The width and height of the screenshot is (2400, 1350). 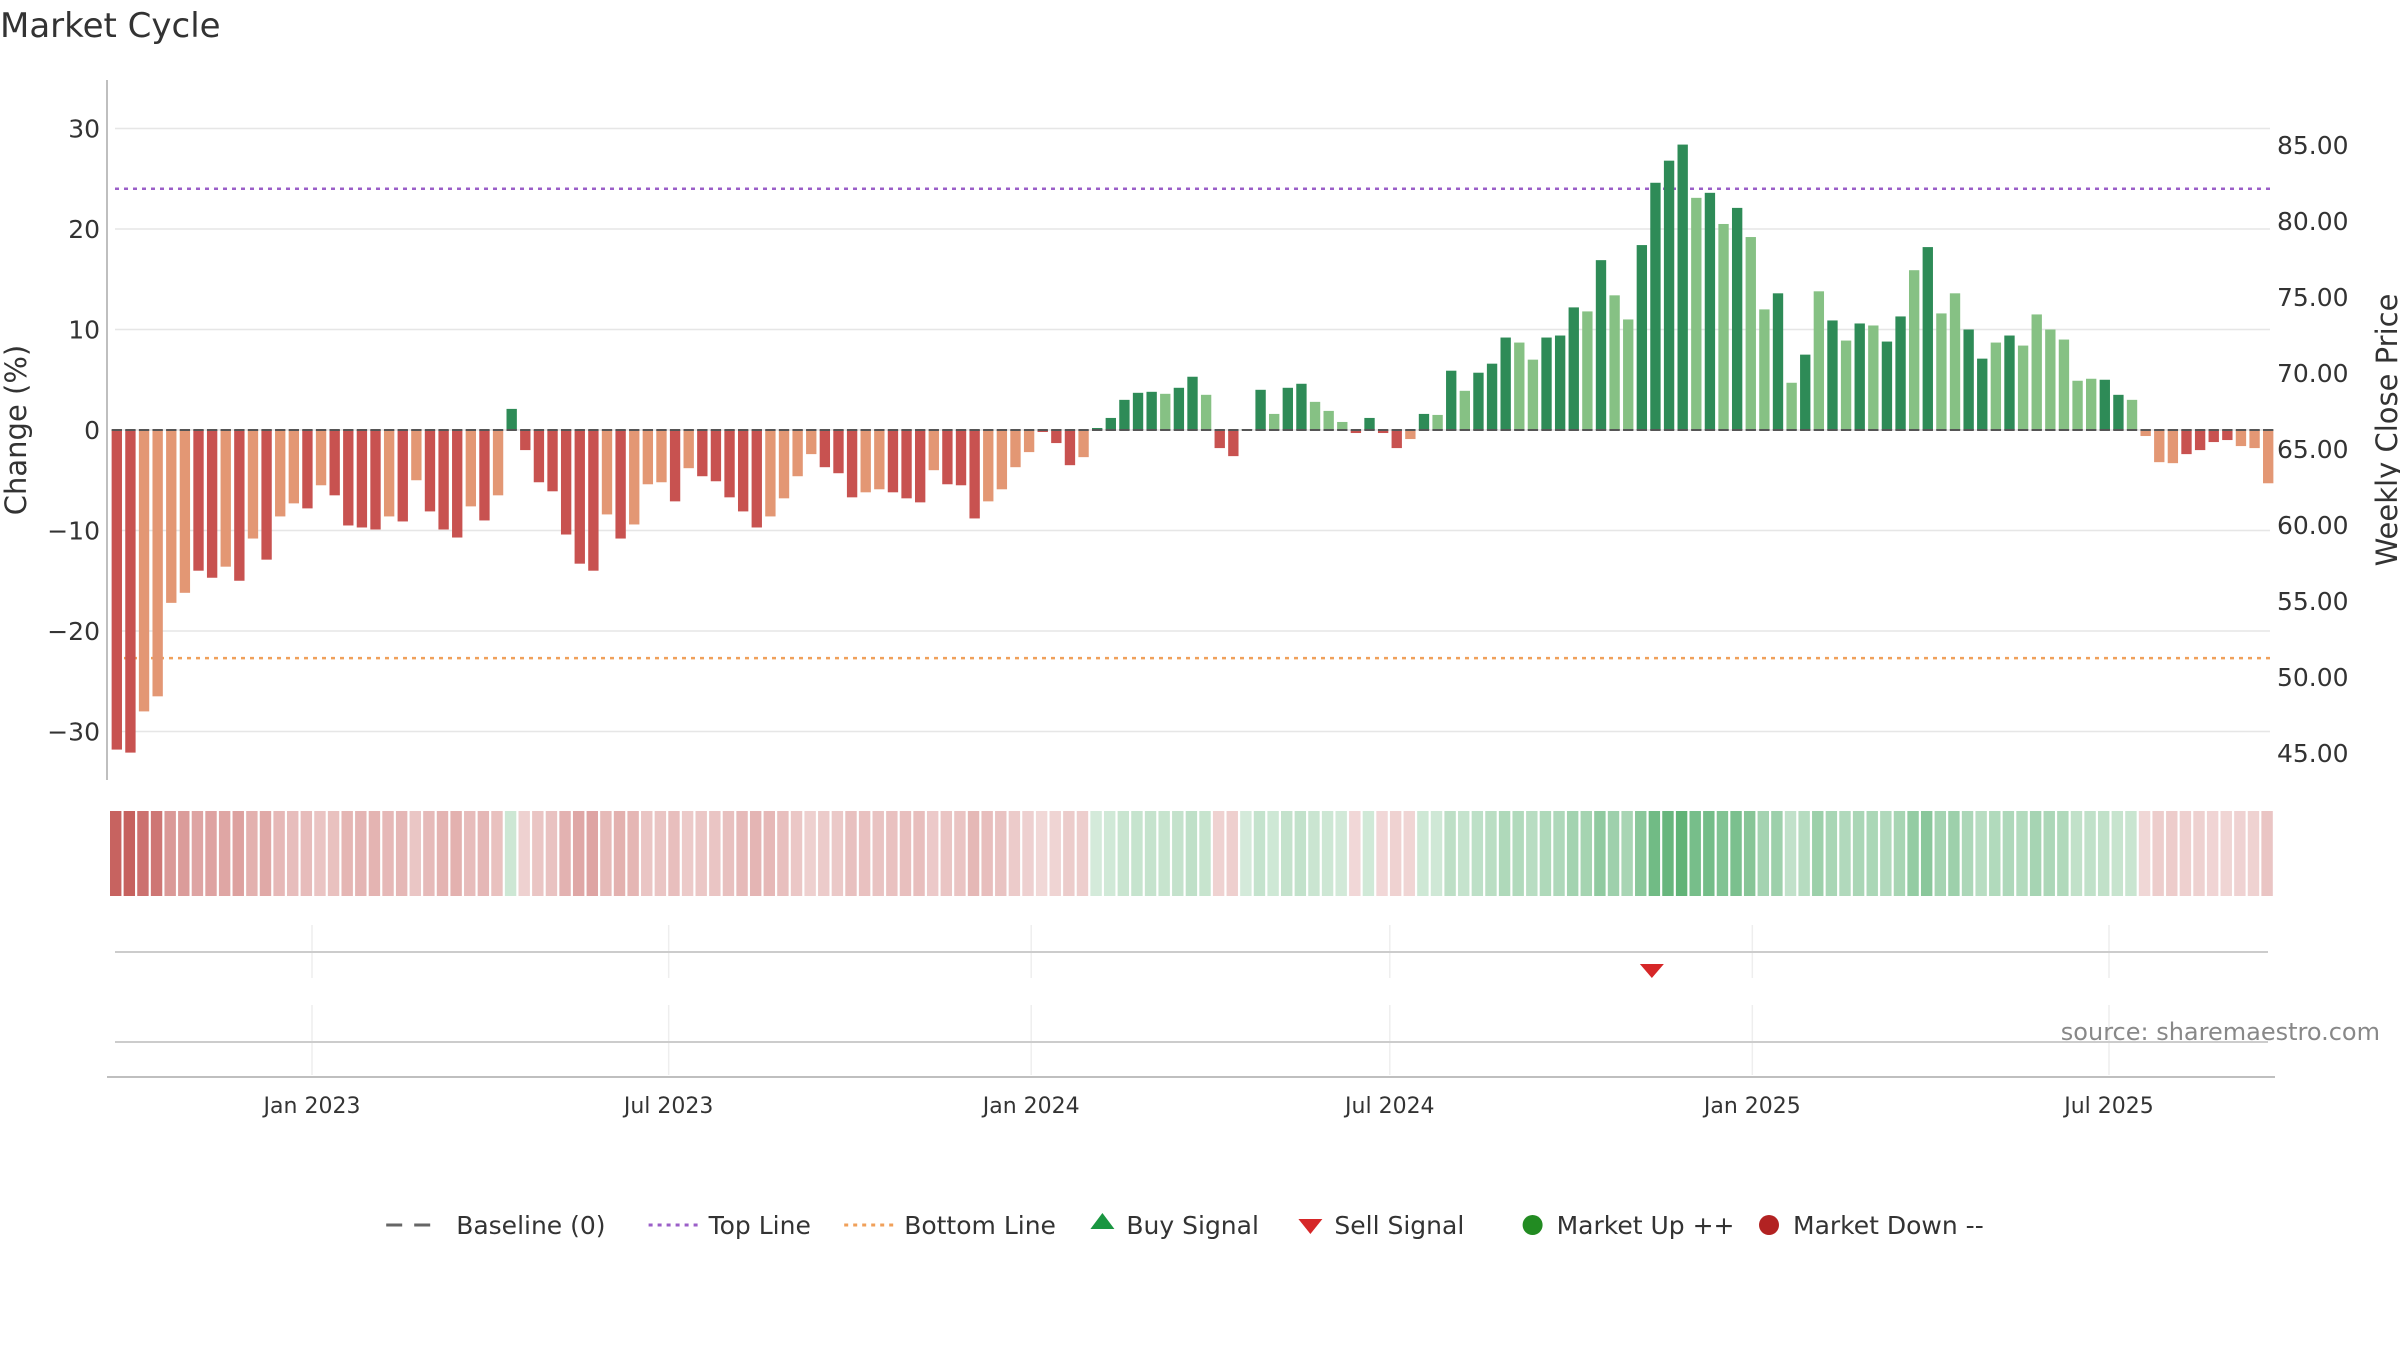 I want to click on market-panel, so click(x=1191, y=1041).